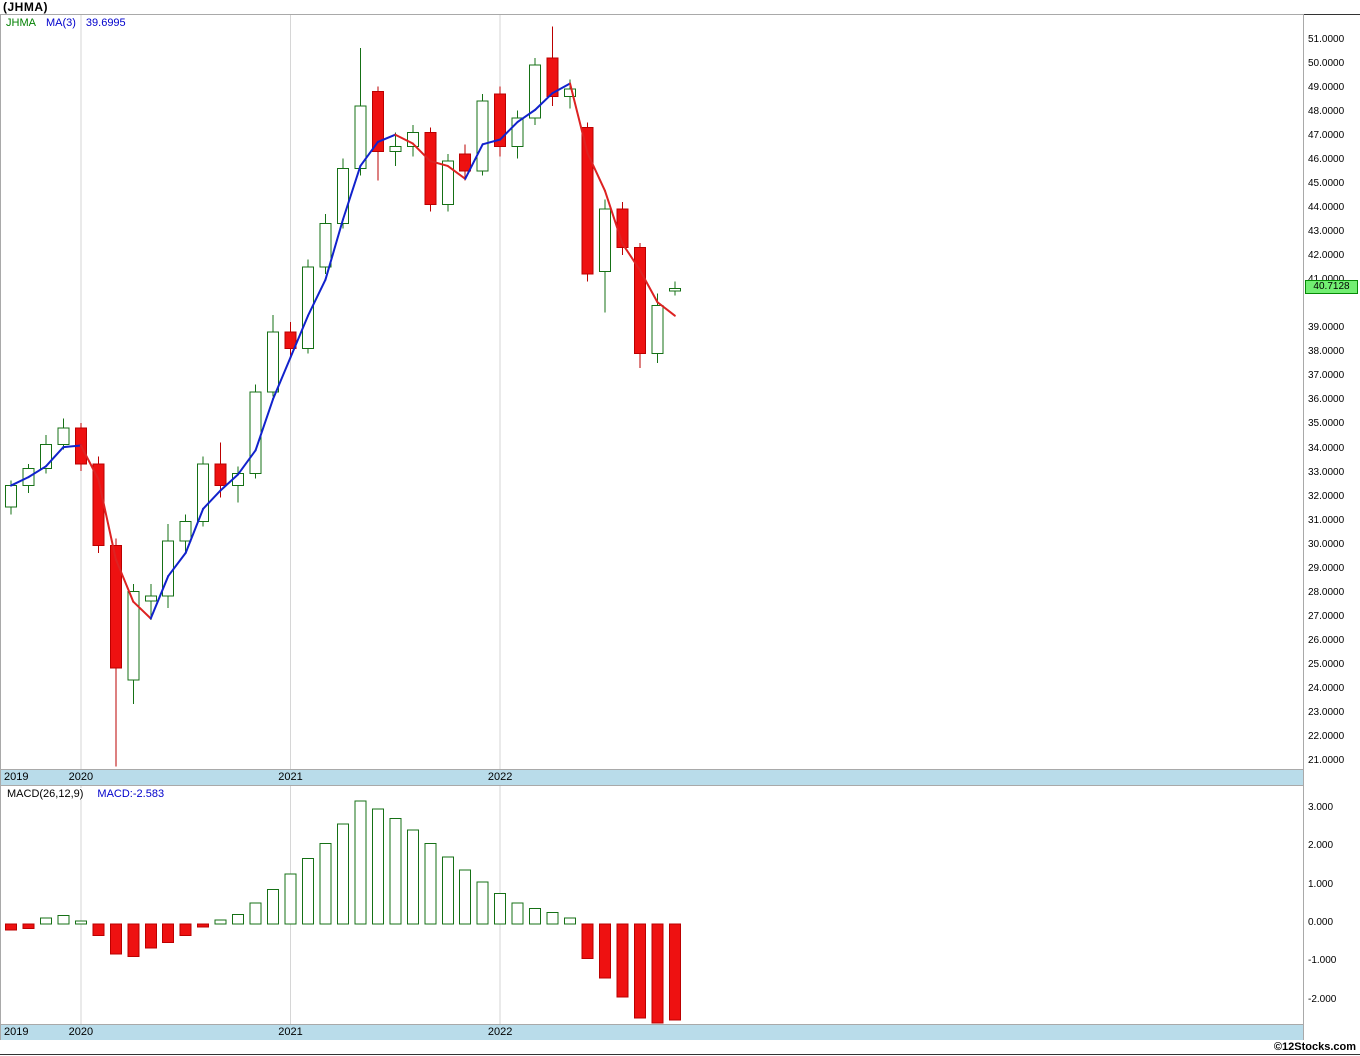 The height and width of the screenshot is (1056, 1360). What do you see at coordinates (1326, 112) in the screenshot?
I see `price-axis-tick: 48.0000` at bounding box center [1326, 112].